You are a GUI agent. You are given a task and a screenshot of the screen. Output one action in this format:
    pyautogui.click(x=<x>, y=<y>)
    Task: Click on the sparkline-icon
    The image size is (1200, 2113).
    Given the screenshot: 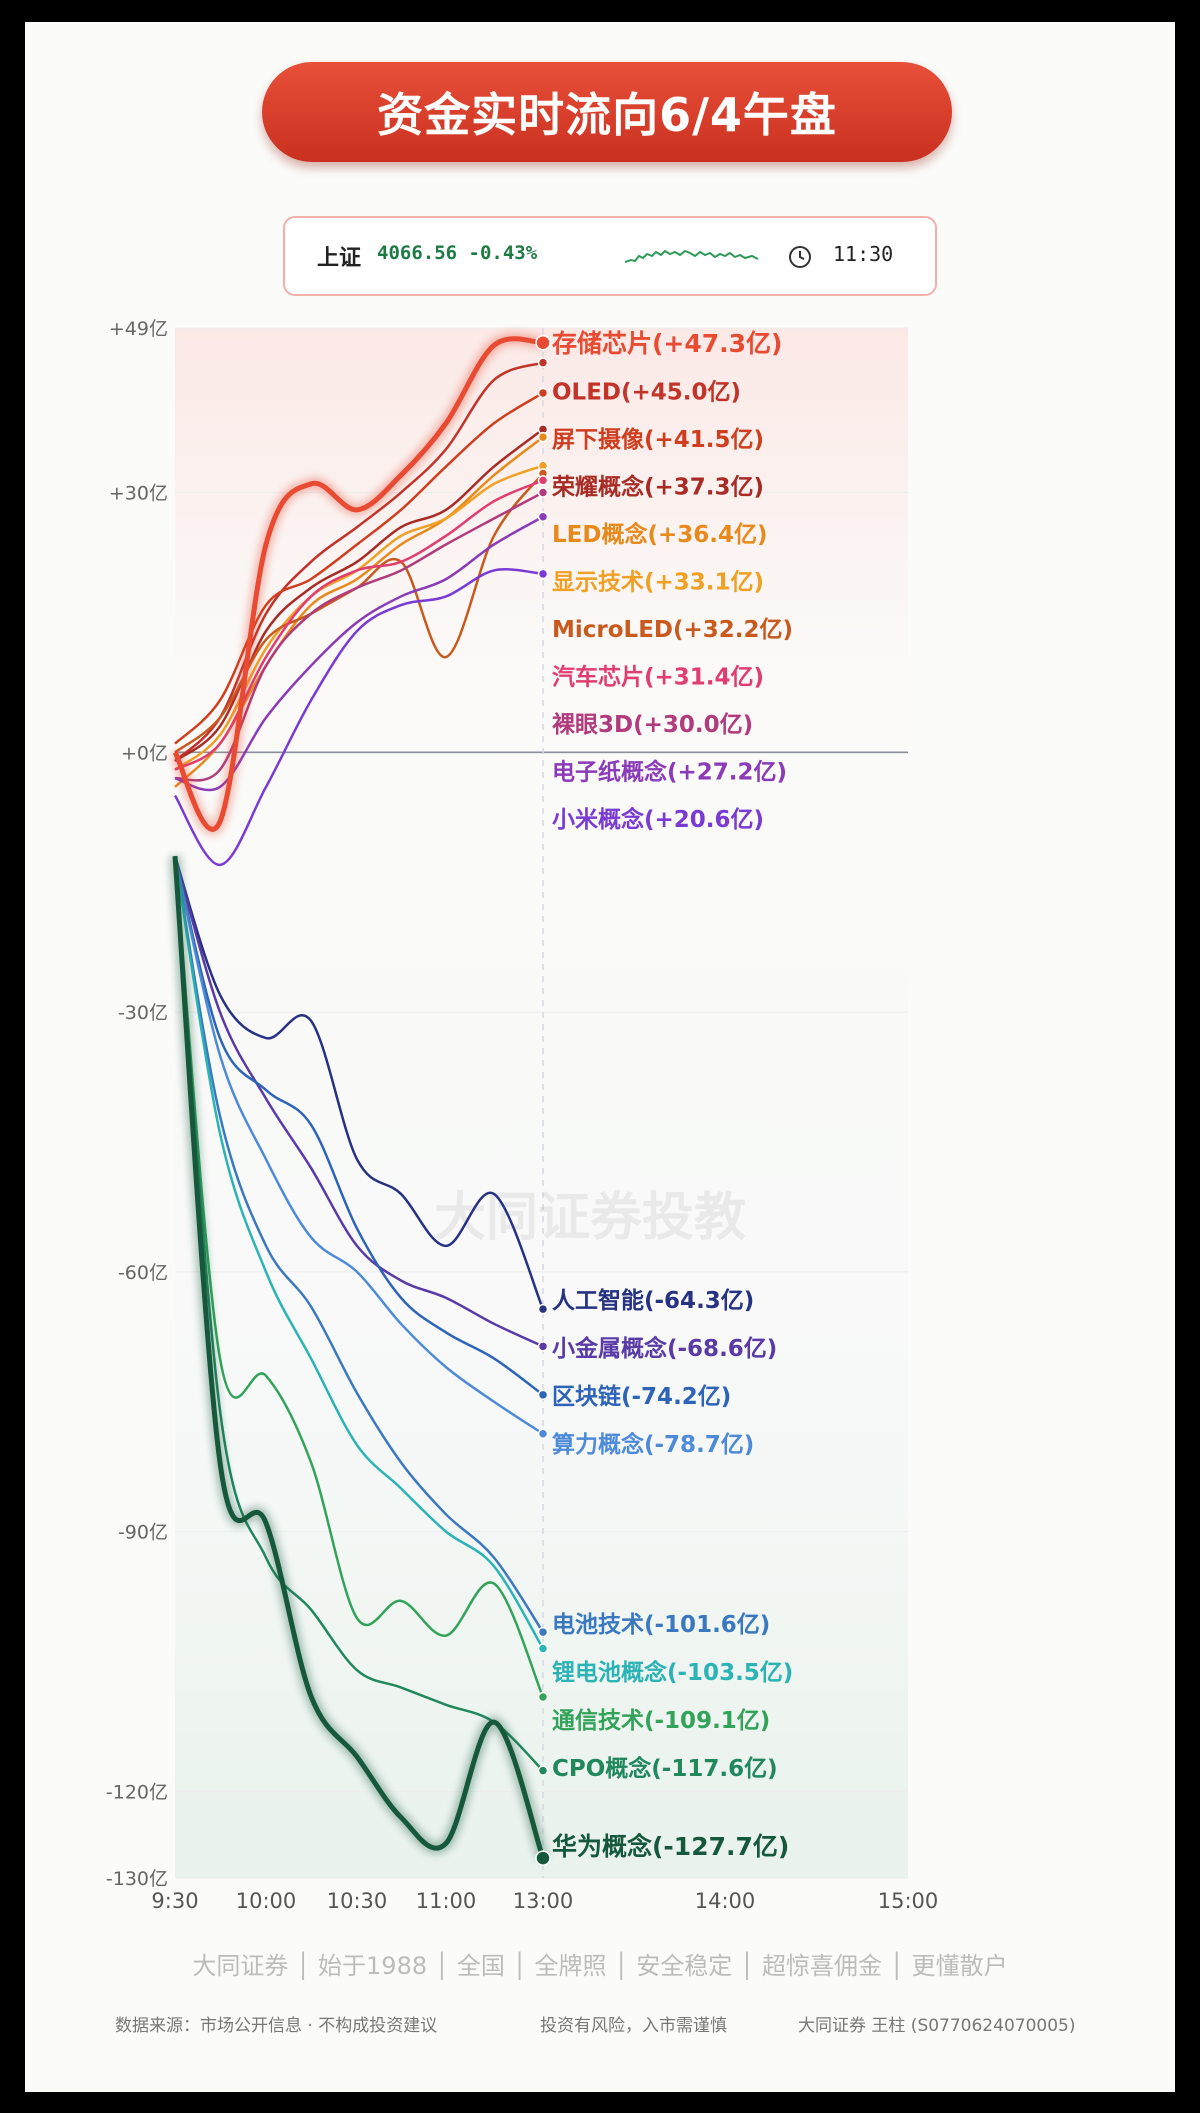 What is the action you would take?
    pyautogui.click(x=692, y=256)
    